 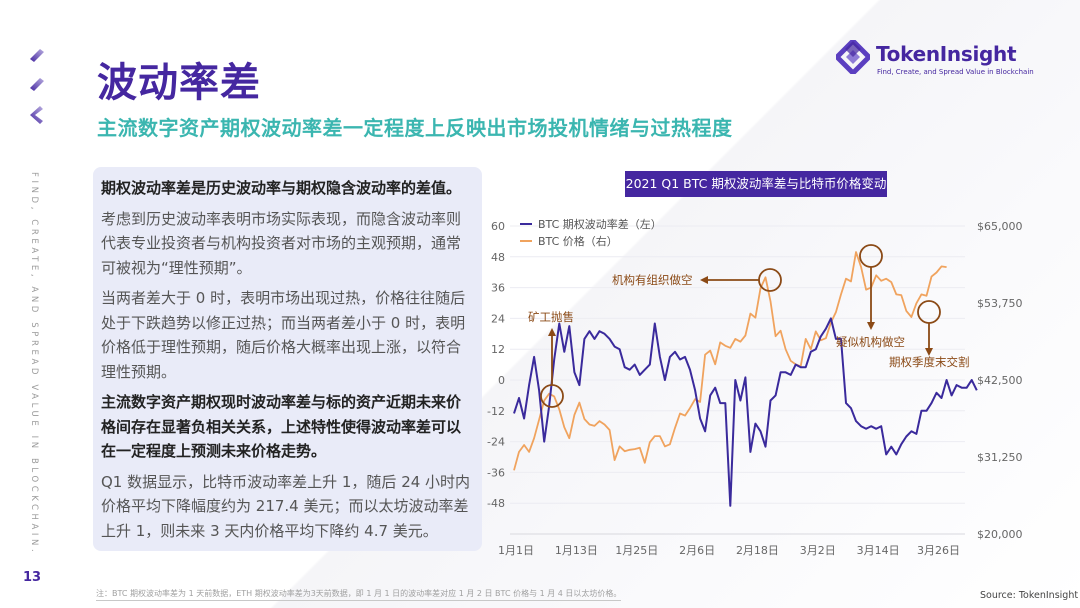 What do you see at coordinates (1000, 226) in the screenshot?
I see `y-right-tick: $65,000` at bounding box center [1000, 226].